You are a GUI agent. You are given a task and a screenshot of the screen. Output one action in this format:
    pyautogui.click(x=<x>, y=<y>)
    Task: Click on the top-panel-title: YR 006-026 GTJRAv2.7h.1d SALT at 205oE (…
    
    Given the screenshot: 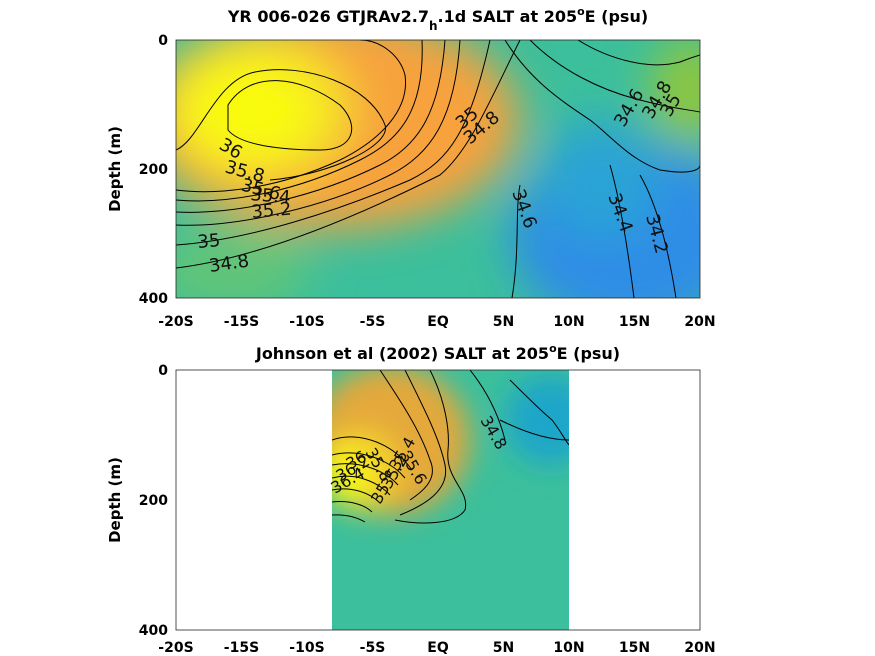 What is the action you would take?
    pyautogui.click(x=437, y=19)
    